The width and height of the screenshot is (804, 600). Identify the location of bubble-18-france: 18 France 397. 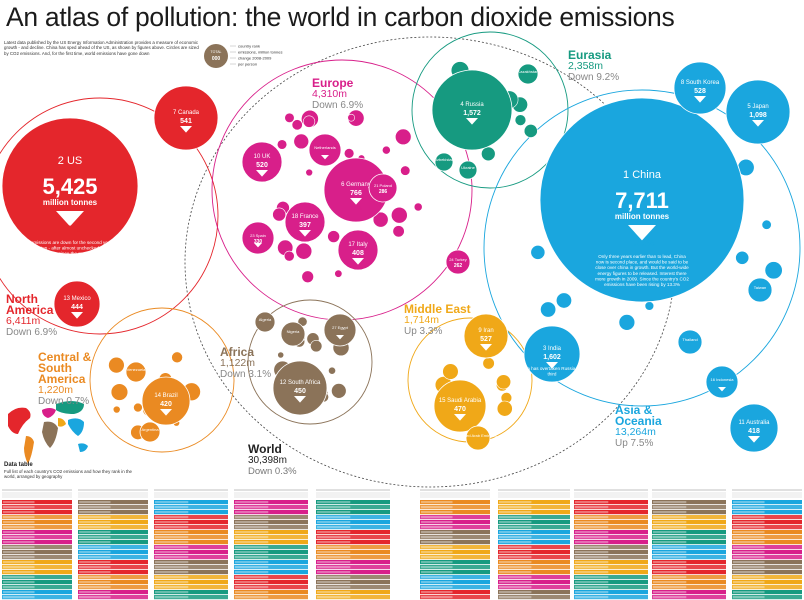
(305, 222).